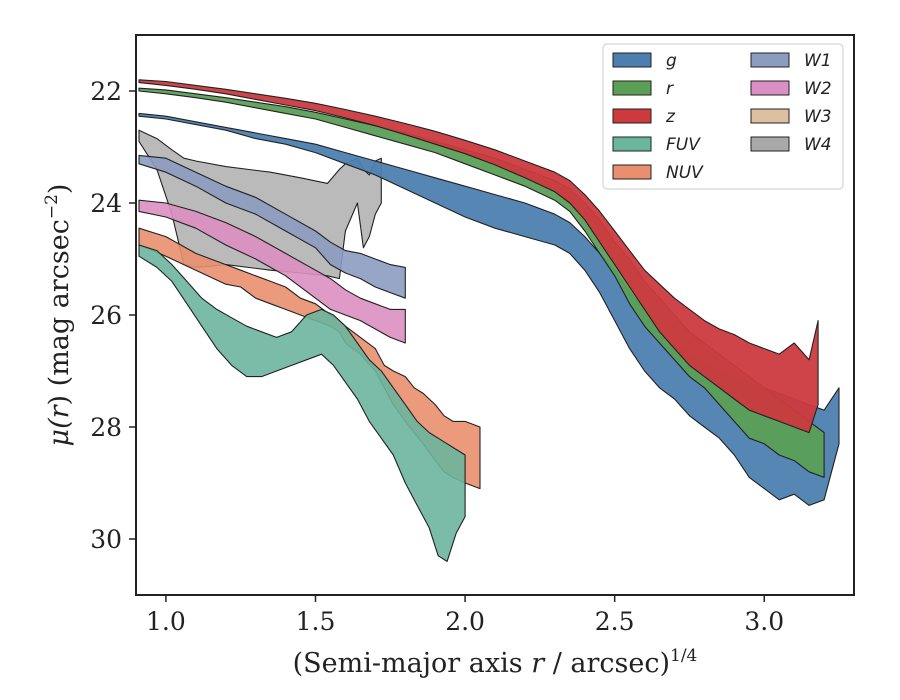 Image resolution: width=900 pixels, height=700 pixels. I want to click on y-axis-ticks: 22 24 26 28 30, so click(113, 315).